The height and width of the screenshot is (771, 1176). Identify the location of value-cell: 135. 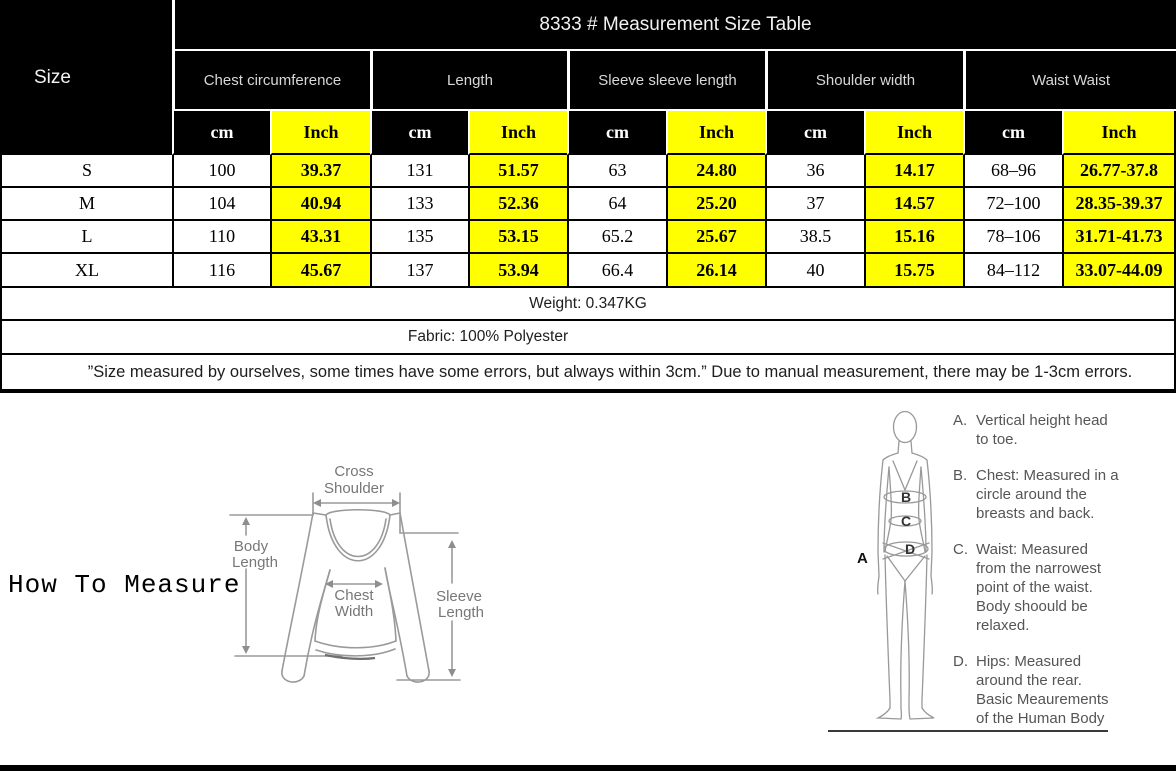
(419, 237).